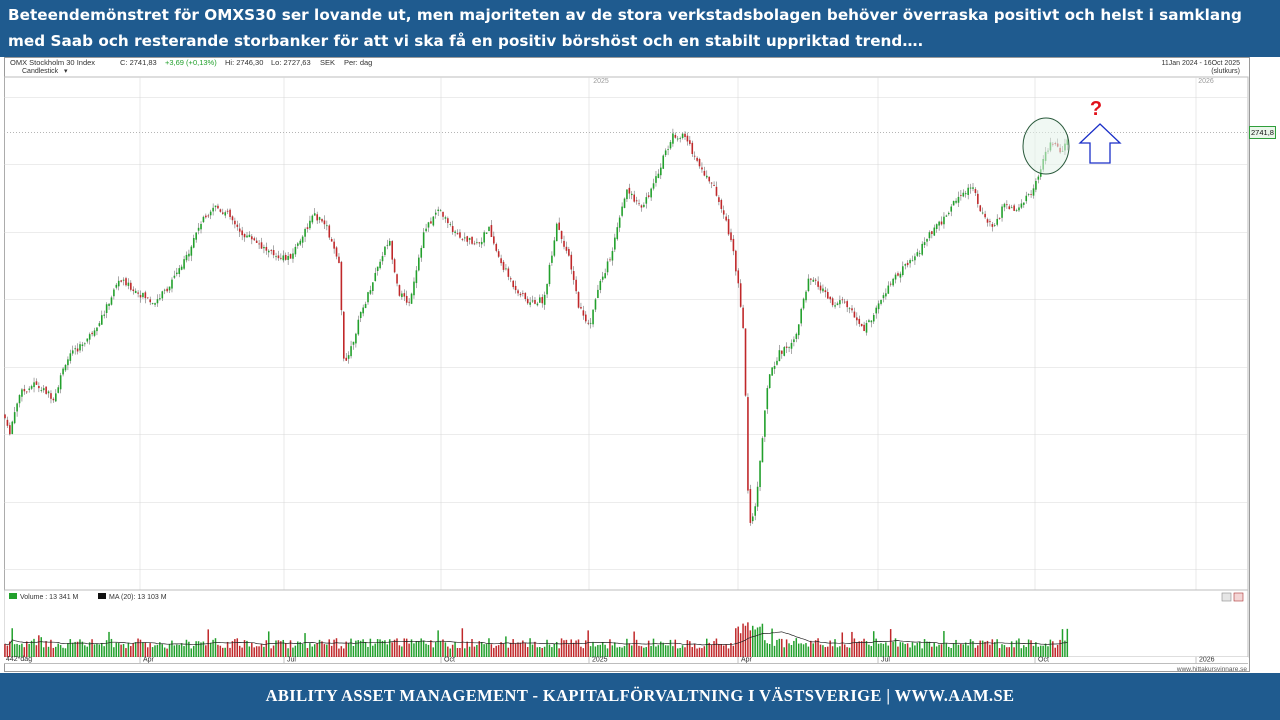  What do you see at coordinates (1238, 597) in the screenshot?
I see `panel-close-icon` at bounding box center [1238, 597].